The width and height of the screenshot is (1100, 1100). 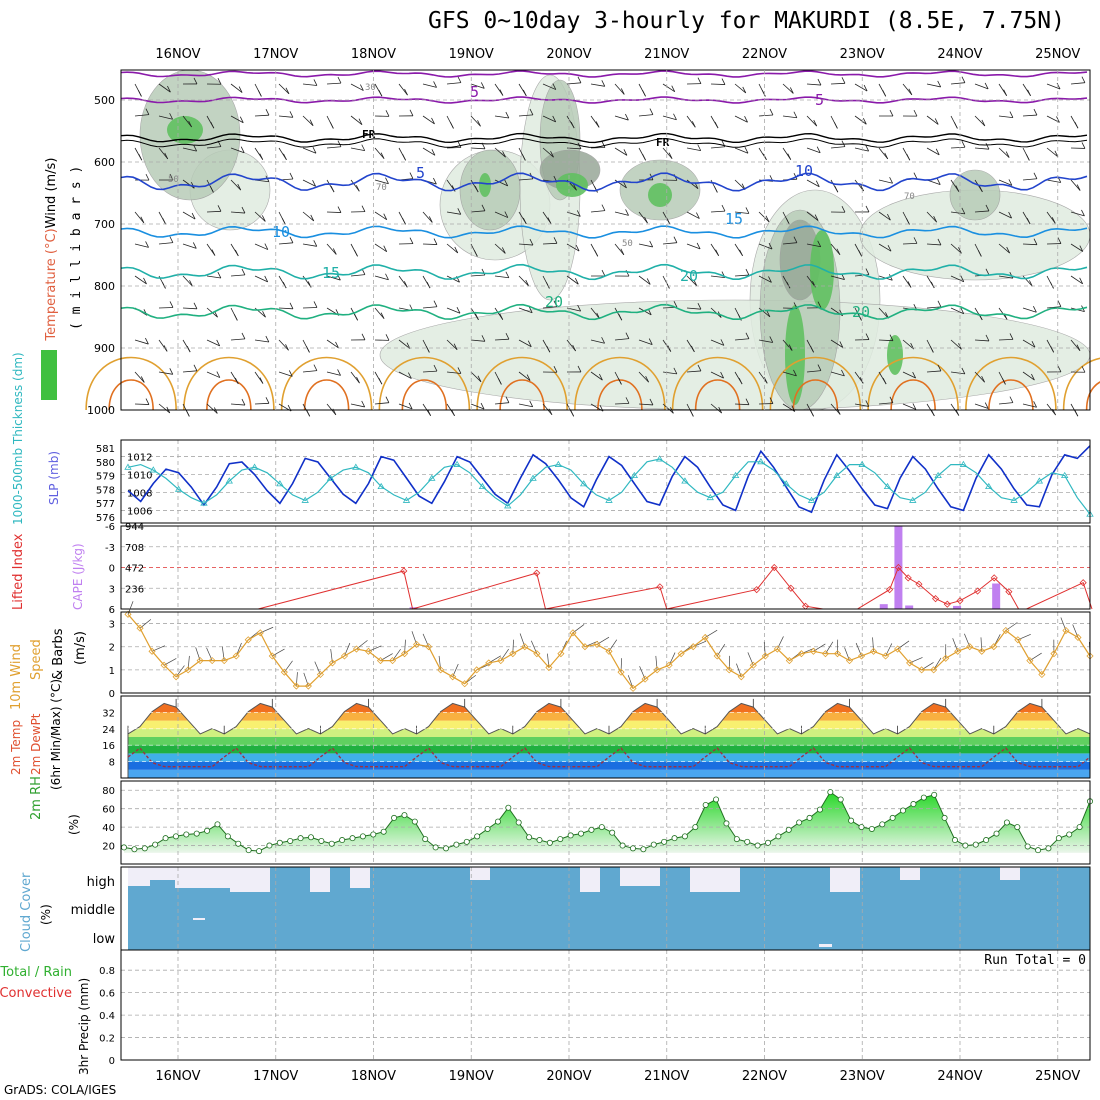 I want to click on temperature-label-part: Temperature (°C), so click(x=51, y=284).